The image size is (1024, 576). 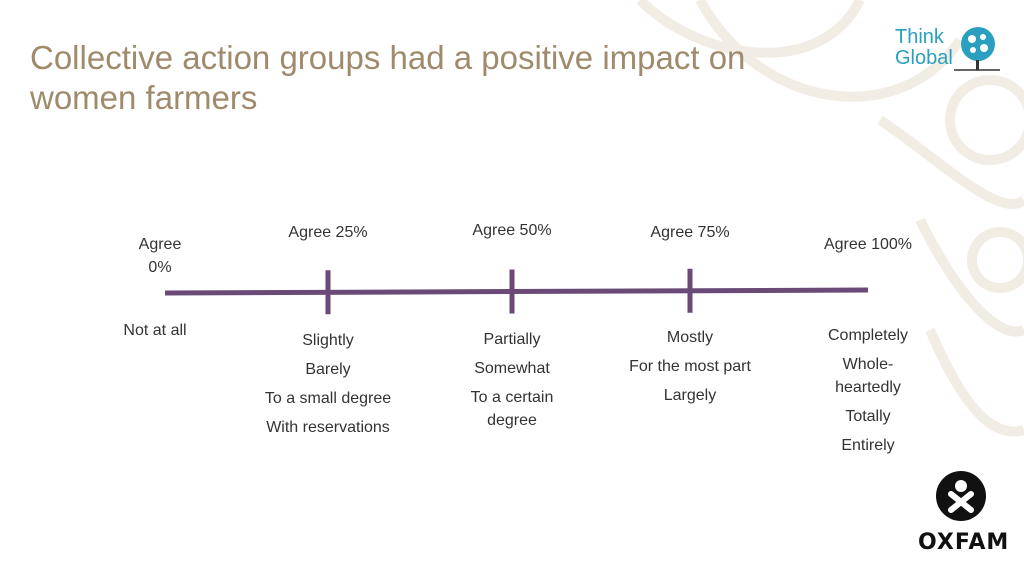 I want to click on think-global-logo: Think Global, so click(x=948, y=48).